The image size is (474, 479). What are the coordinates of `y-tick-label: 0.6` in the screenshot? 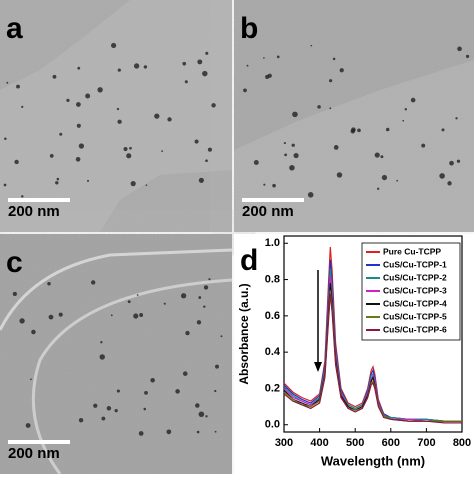 It's located at (272, 316).